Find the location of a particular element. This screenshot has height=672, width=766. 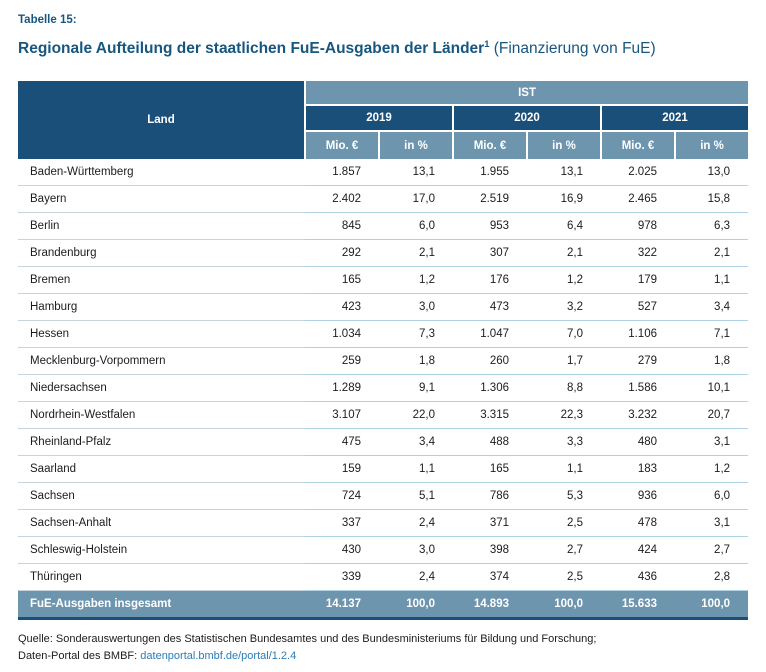

land-cell: Saarland is located at coordinates (161, 469).